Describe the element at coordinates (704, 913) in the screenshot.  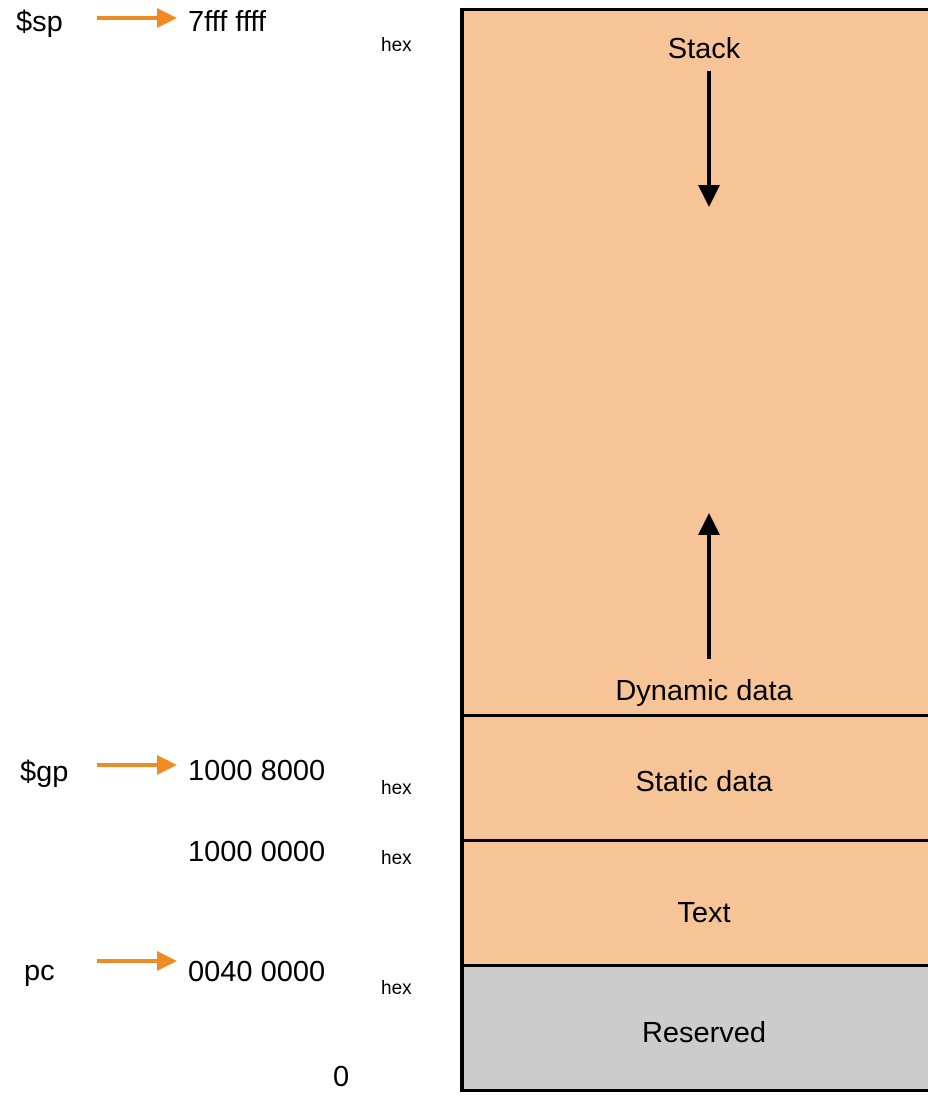
I see `text-label: Text` at that location.